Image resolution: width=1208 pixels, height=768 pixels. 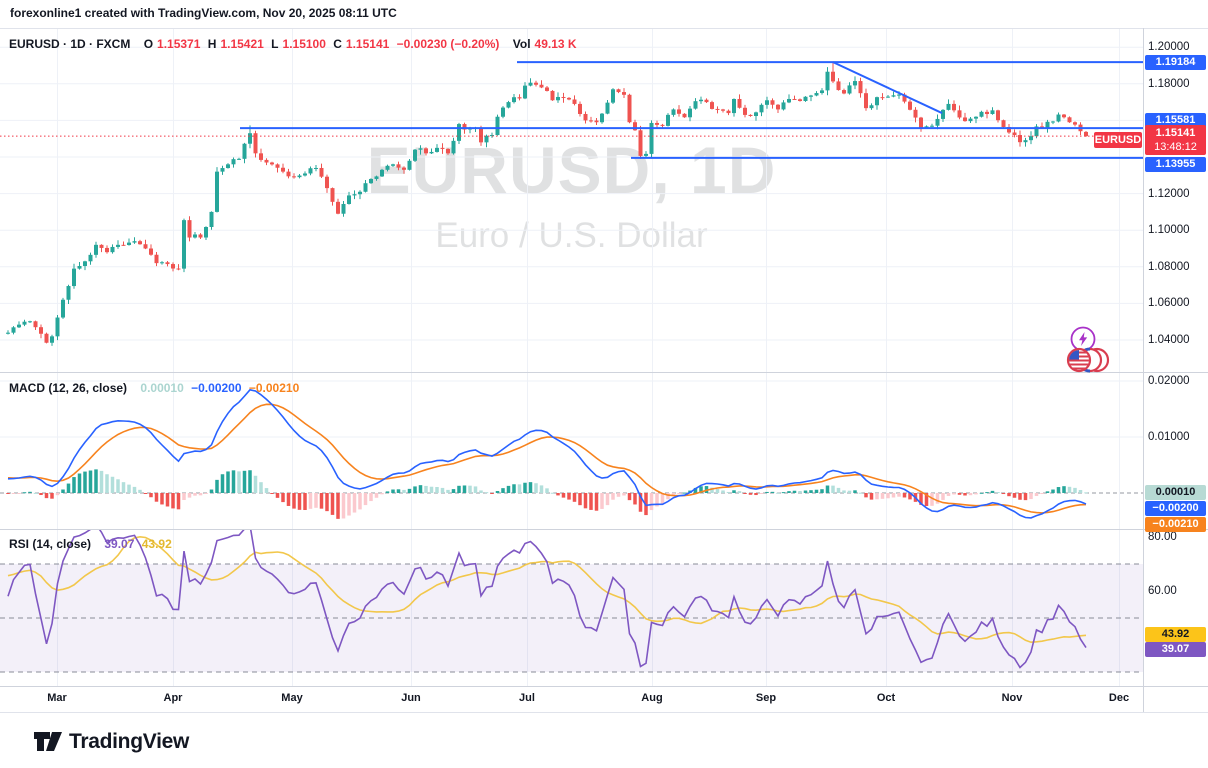 What do you see at coordinates (1119, 698) in the screenshot?
I see `time-axis-label-dec: Dec` at bounding box center [1119, 698].